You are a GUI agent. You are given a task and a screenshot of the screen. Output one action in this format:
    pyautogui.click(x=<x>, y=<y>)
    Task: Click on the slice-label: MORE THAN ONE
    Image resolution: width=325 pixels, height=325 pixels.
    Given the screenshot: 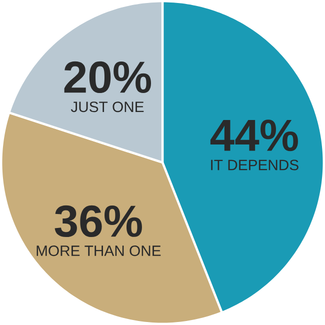 What is the action you would take?
    pyautogui.click(x=98, y=251)
    